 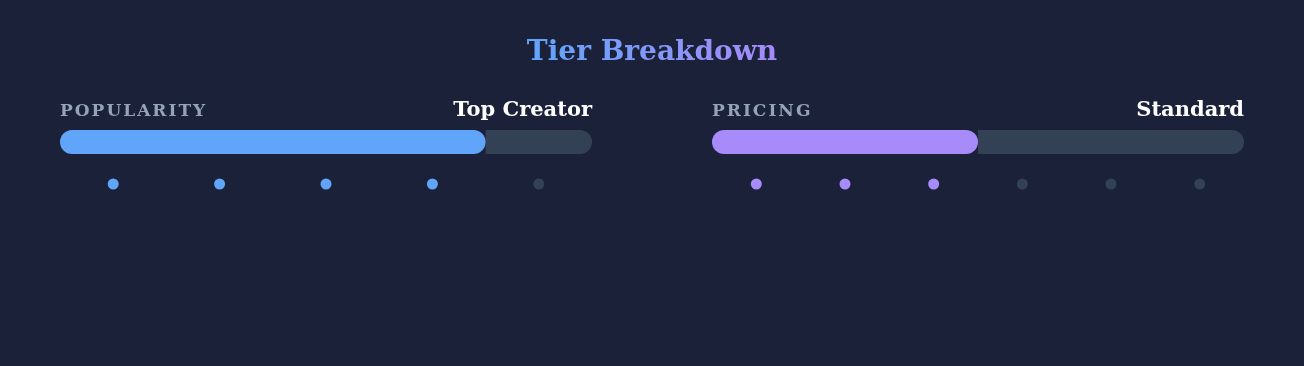 I want to click on text: Tier Breakdown, so click(x=652, y=50).